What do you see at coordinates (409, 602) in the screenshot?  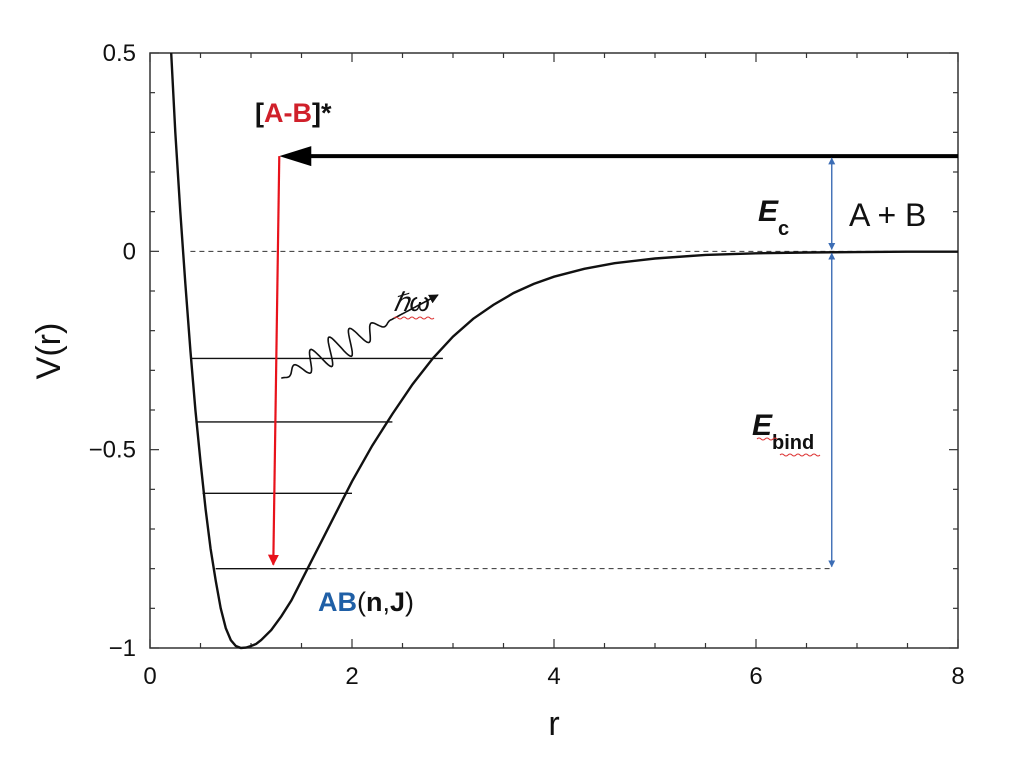 I see `product-close-paren: )` at bounding box center [409, 602].